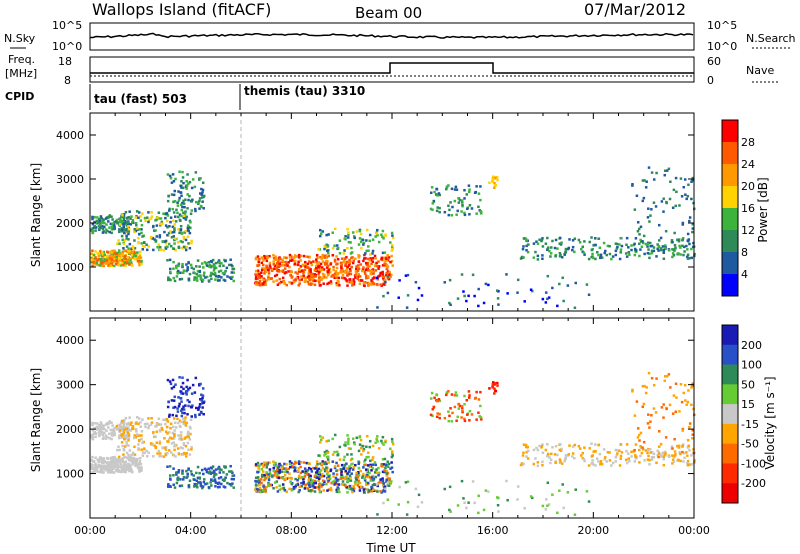  What do you see at coordinates (291, 530) in the screenshot?
I see `x-tick-label: 08:00` at bounding box center [291, 530].